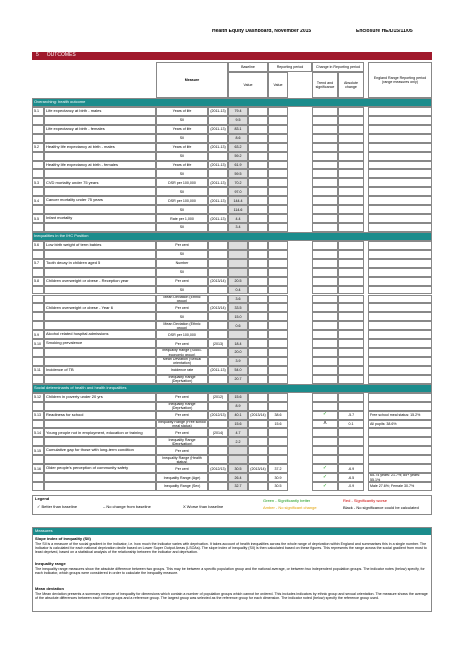  I want to click on reporting-period: (2013/14), so click(258, 469).